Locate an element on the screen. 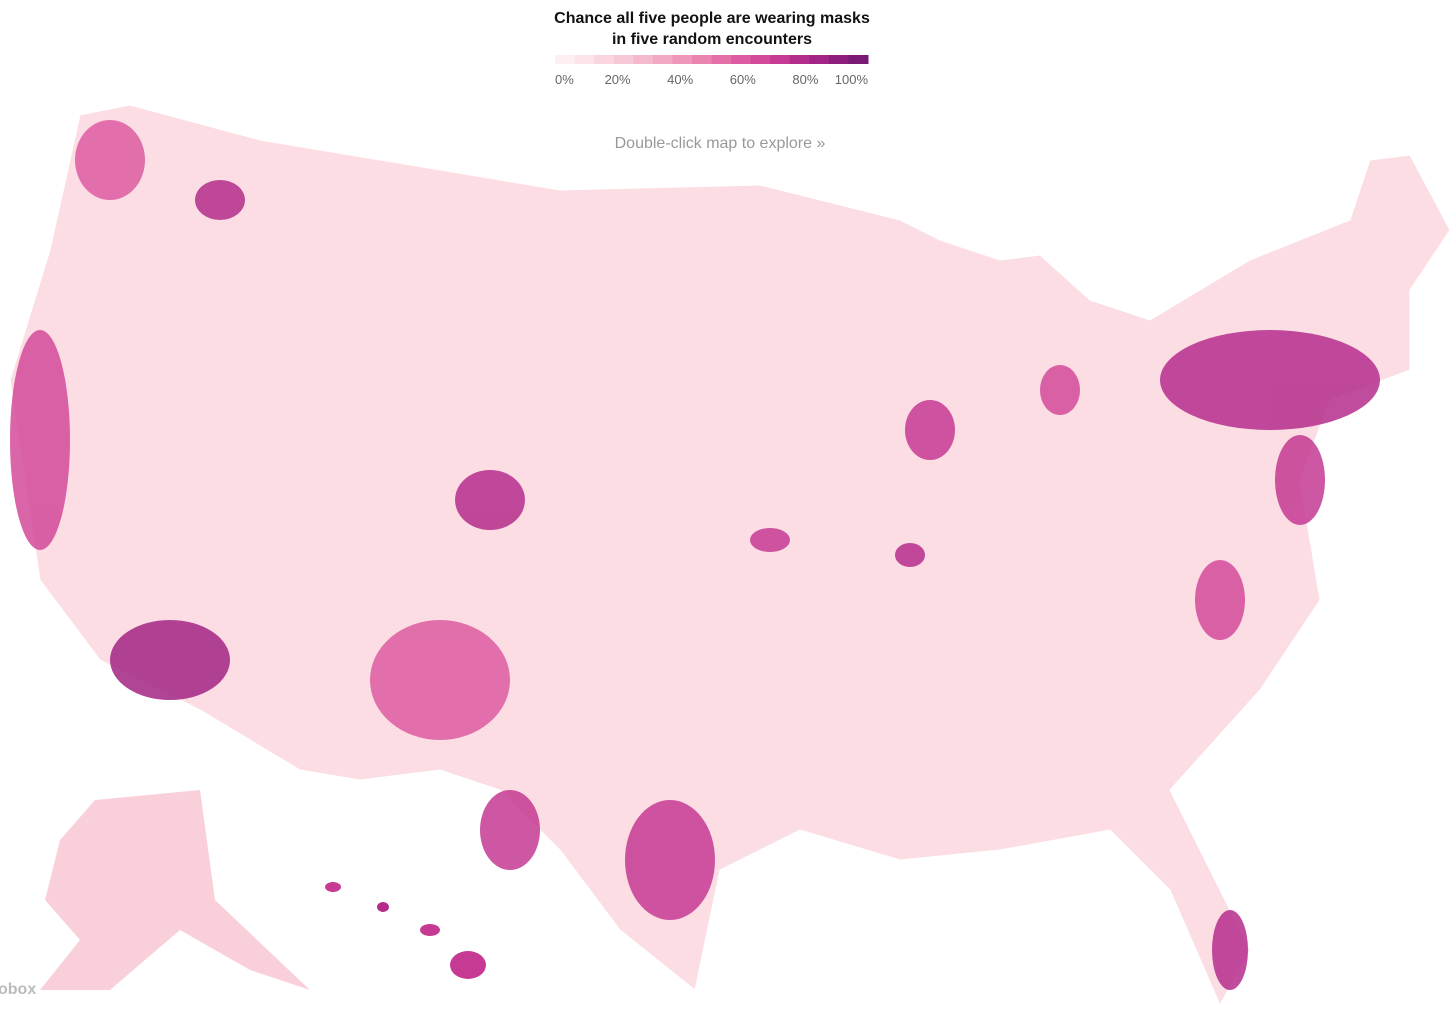 The image size is (1456, 1010). legend: 0% 20% 40% 60% 80% 100% is located at coordinates (712, 71).